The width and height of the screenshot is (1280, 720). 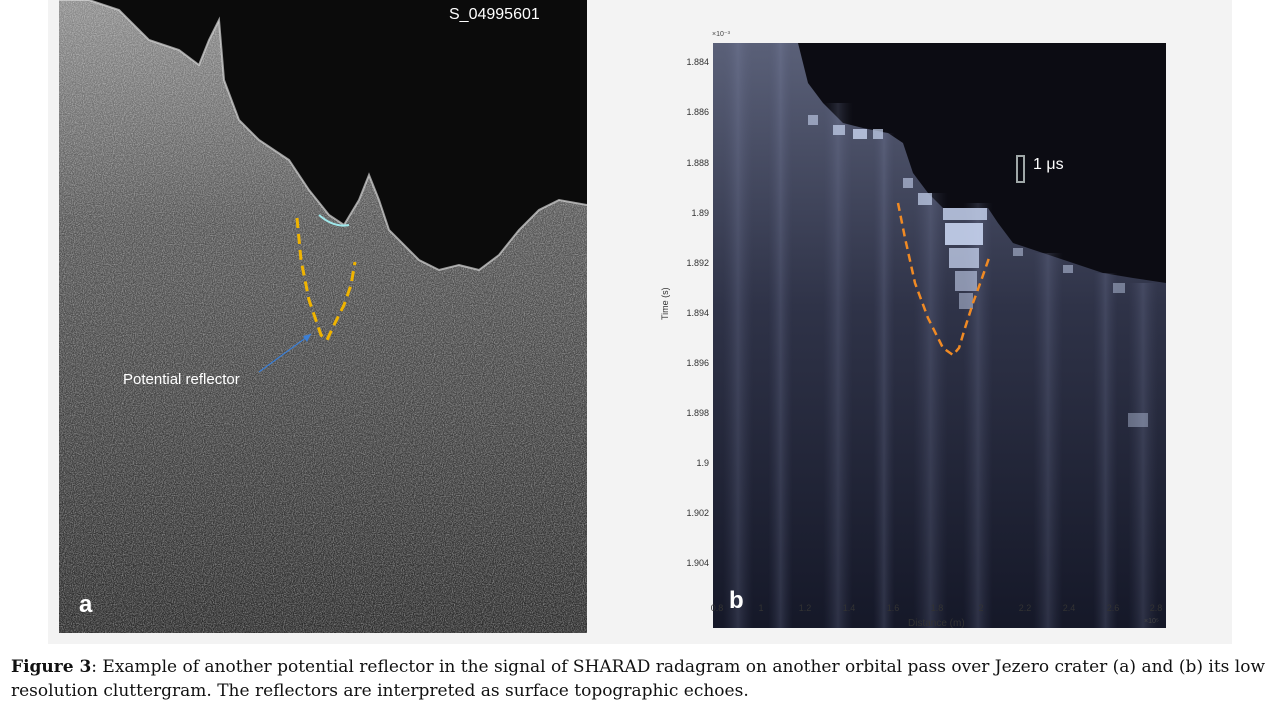 I want to click on x-axis-label: Distance (m), so click(x=936, y=623).